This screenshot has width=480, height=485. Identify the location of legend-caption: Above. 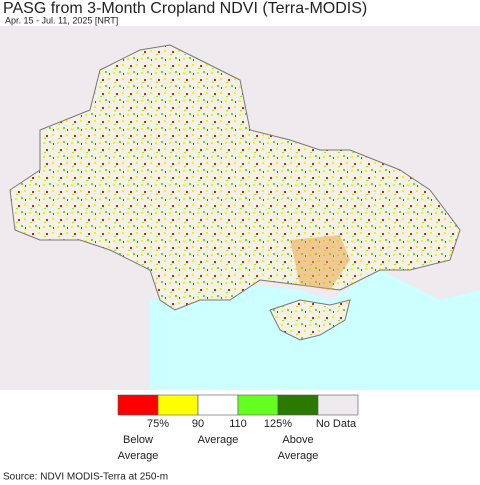
(297, 440).